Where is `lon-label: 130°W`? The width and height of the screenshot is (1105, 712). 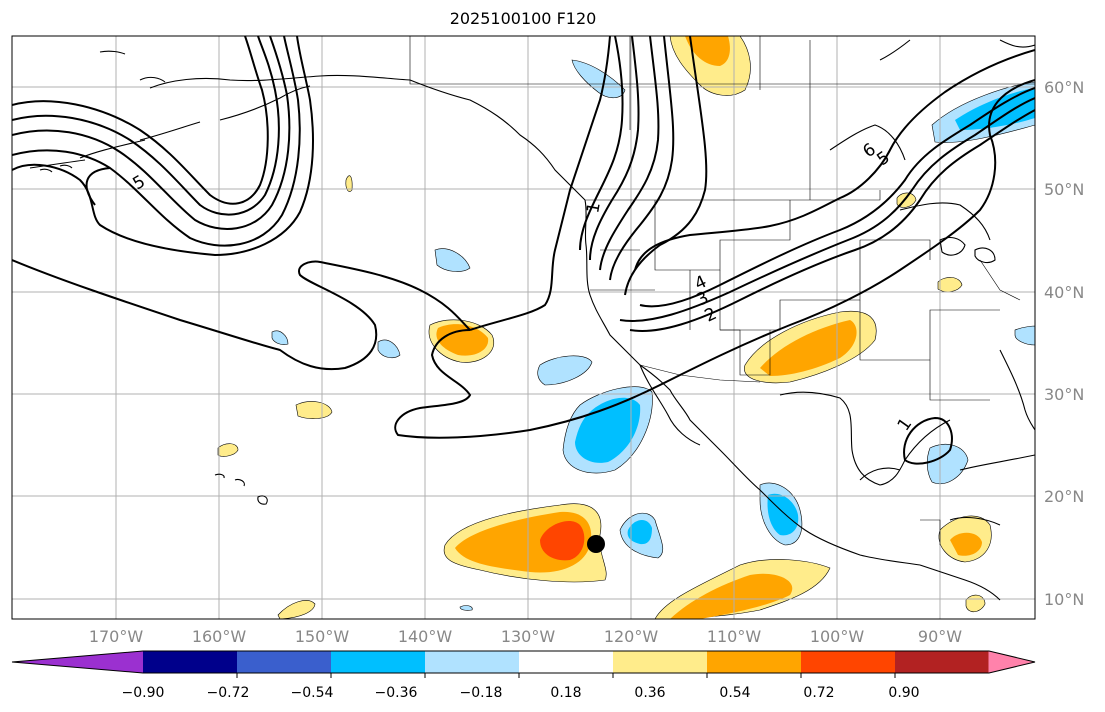 lon-label: 130°W is located at coordinates (528, 636).